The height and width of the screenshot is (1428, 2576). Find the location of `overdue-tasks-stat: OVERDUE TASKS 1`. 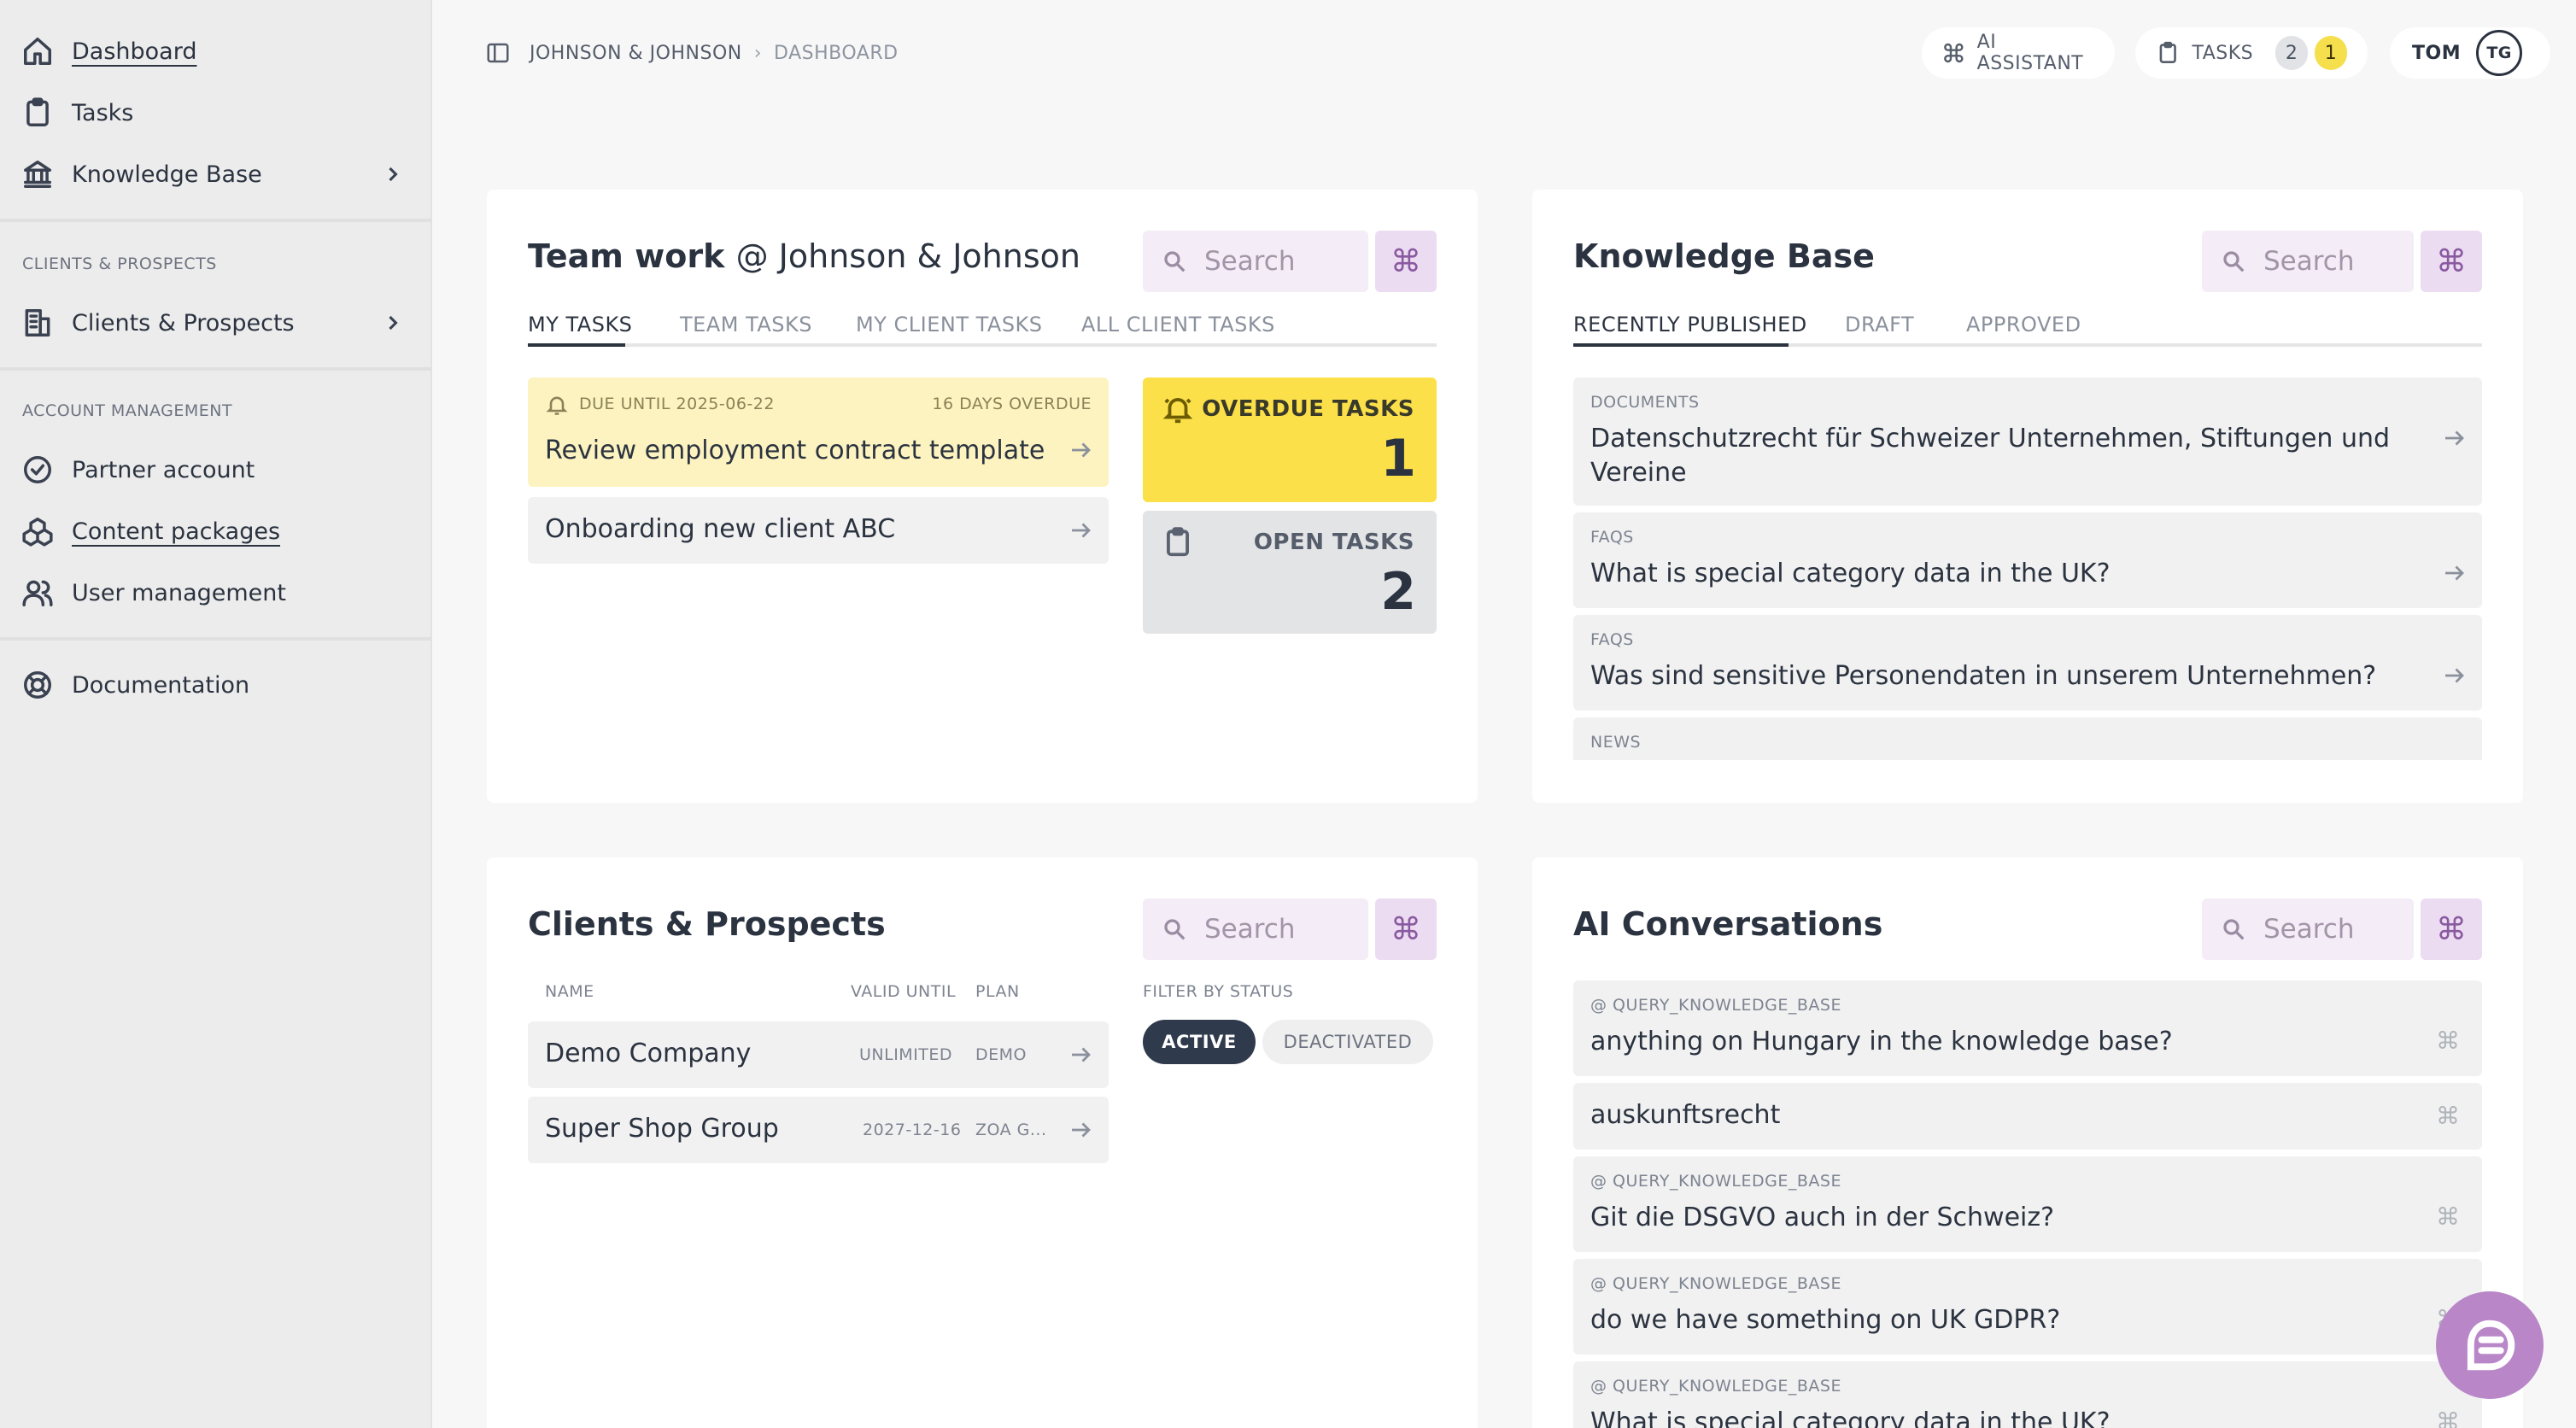

overdue-tasks-stat: OVERDUE TASKS 1 is located at coordinates (1290, 440).